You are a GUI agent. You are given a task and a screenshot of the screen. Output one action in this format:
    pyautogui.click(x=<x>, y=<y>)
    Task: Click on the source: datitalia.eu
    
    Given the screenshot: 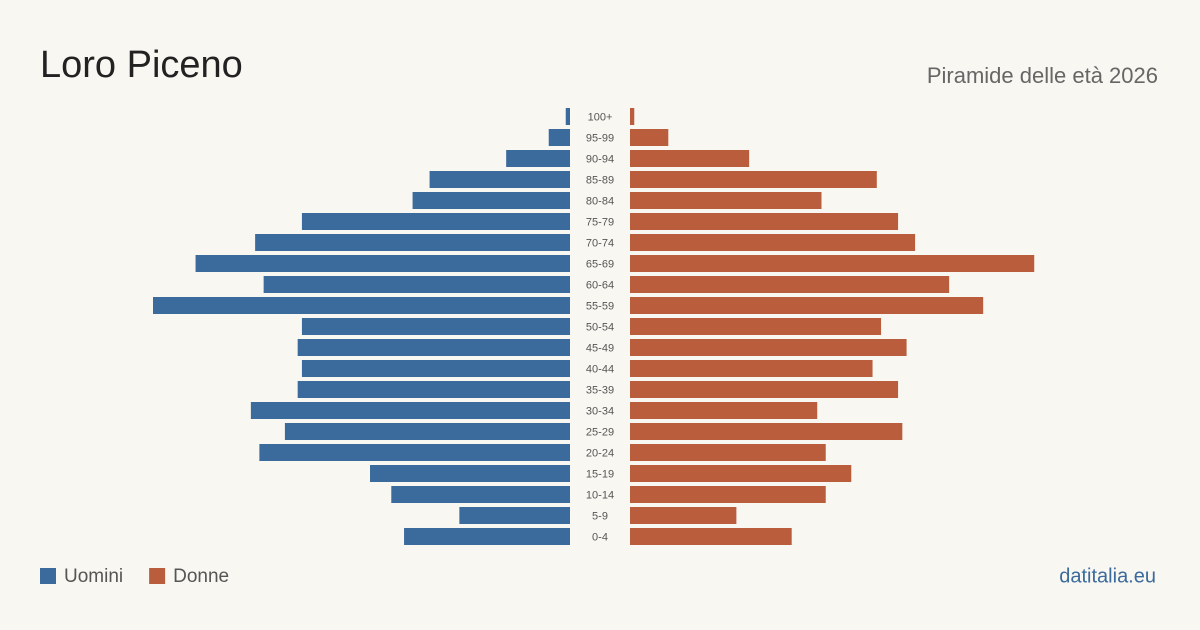 What is the action you would take?
    pyautogui.click(x=1107, y=576)
    